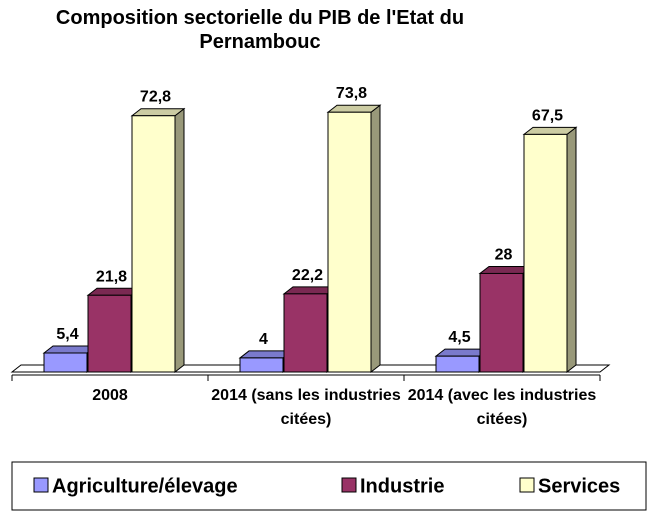 The height and width of the screenshot is (513, 656). Describe the element at coordinates (579, 486) in the screenshot. I see `legend-label: Services` at that location.